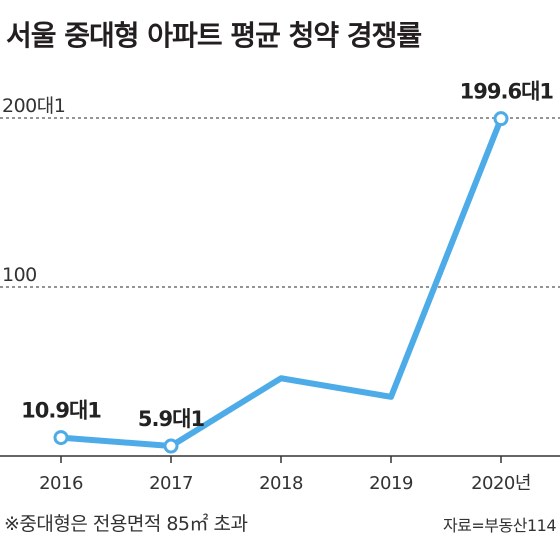  What do you see at coordinates (507, 92) in the screenshot?
I see `data-label: 199.6대1` at bounding box center [507, 92].